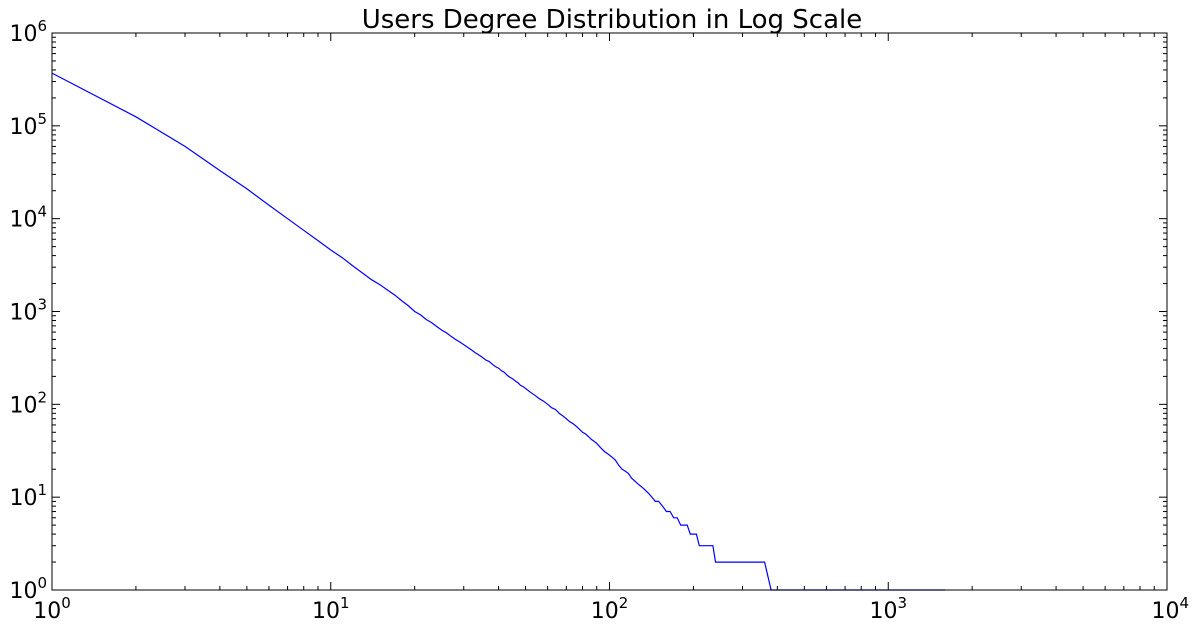 The width and height of the screenshot is (1194, 628). Describe the element at coordinates (612, 20) in the screenshot. I see `chart-title: Users Degree Distribution in Log Scale` at that location.